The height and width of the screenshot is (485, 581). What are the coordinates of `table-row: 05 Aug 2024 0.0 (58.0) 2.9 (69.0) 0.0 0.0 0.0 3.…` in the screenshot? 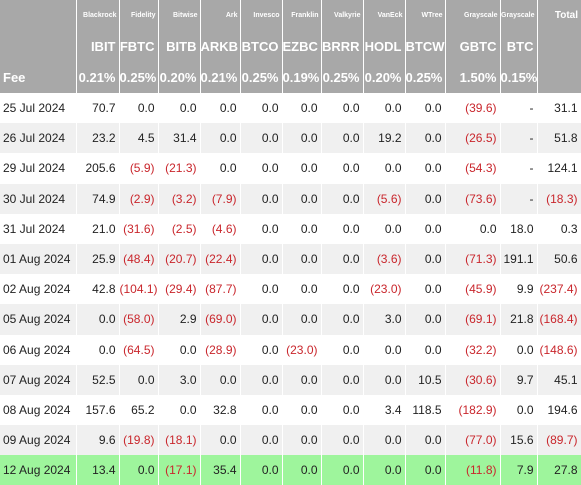 It's located at (290, 319).